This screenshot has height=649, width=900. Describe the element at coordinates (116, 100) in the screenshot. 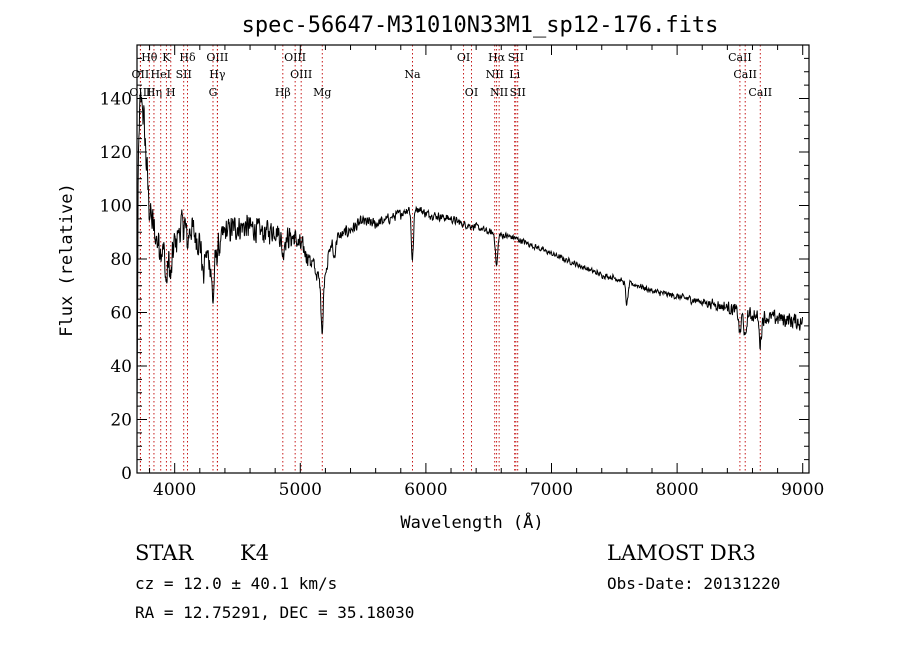

I see `y-tick-label: 140` at that location.